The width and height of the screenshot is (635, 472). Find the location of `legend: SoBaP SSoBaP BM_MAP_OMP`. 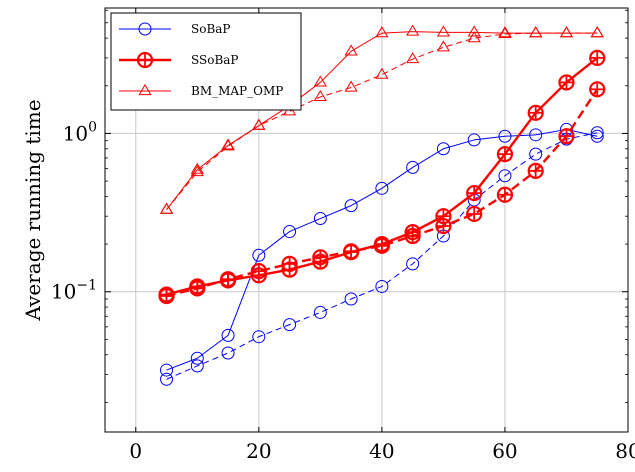

legend: SoBaP SSoBaP BM_MAP_OMP is located at coordinates (206, 61).